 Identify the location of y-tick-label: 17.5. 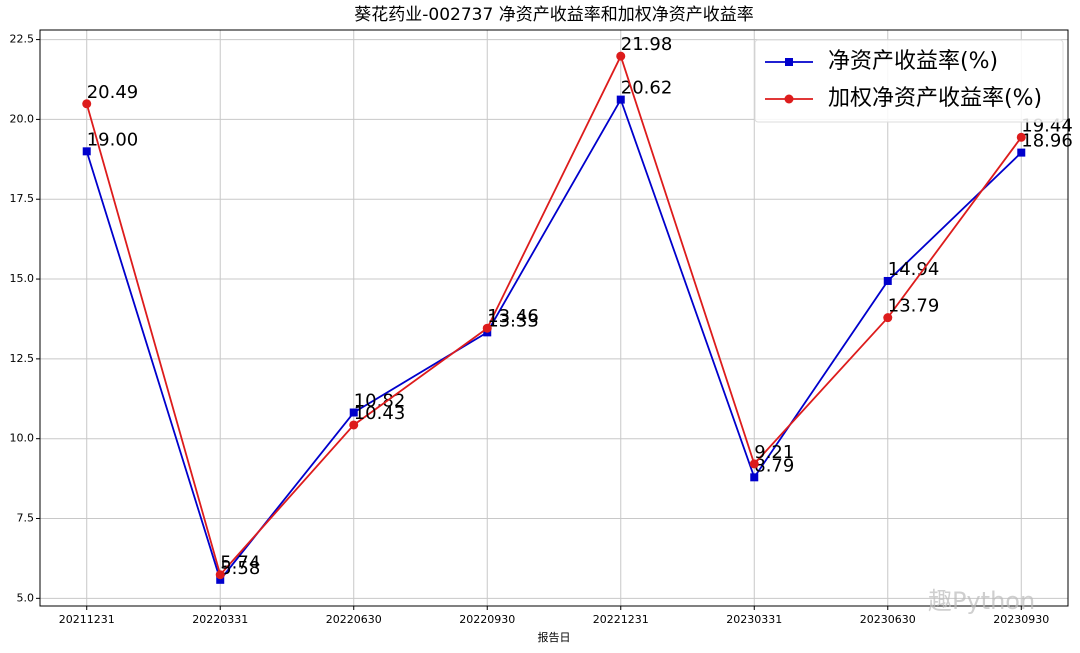
(22, 198).